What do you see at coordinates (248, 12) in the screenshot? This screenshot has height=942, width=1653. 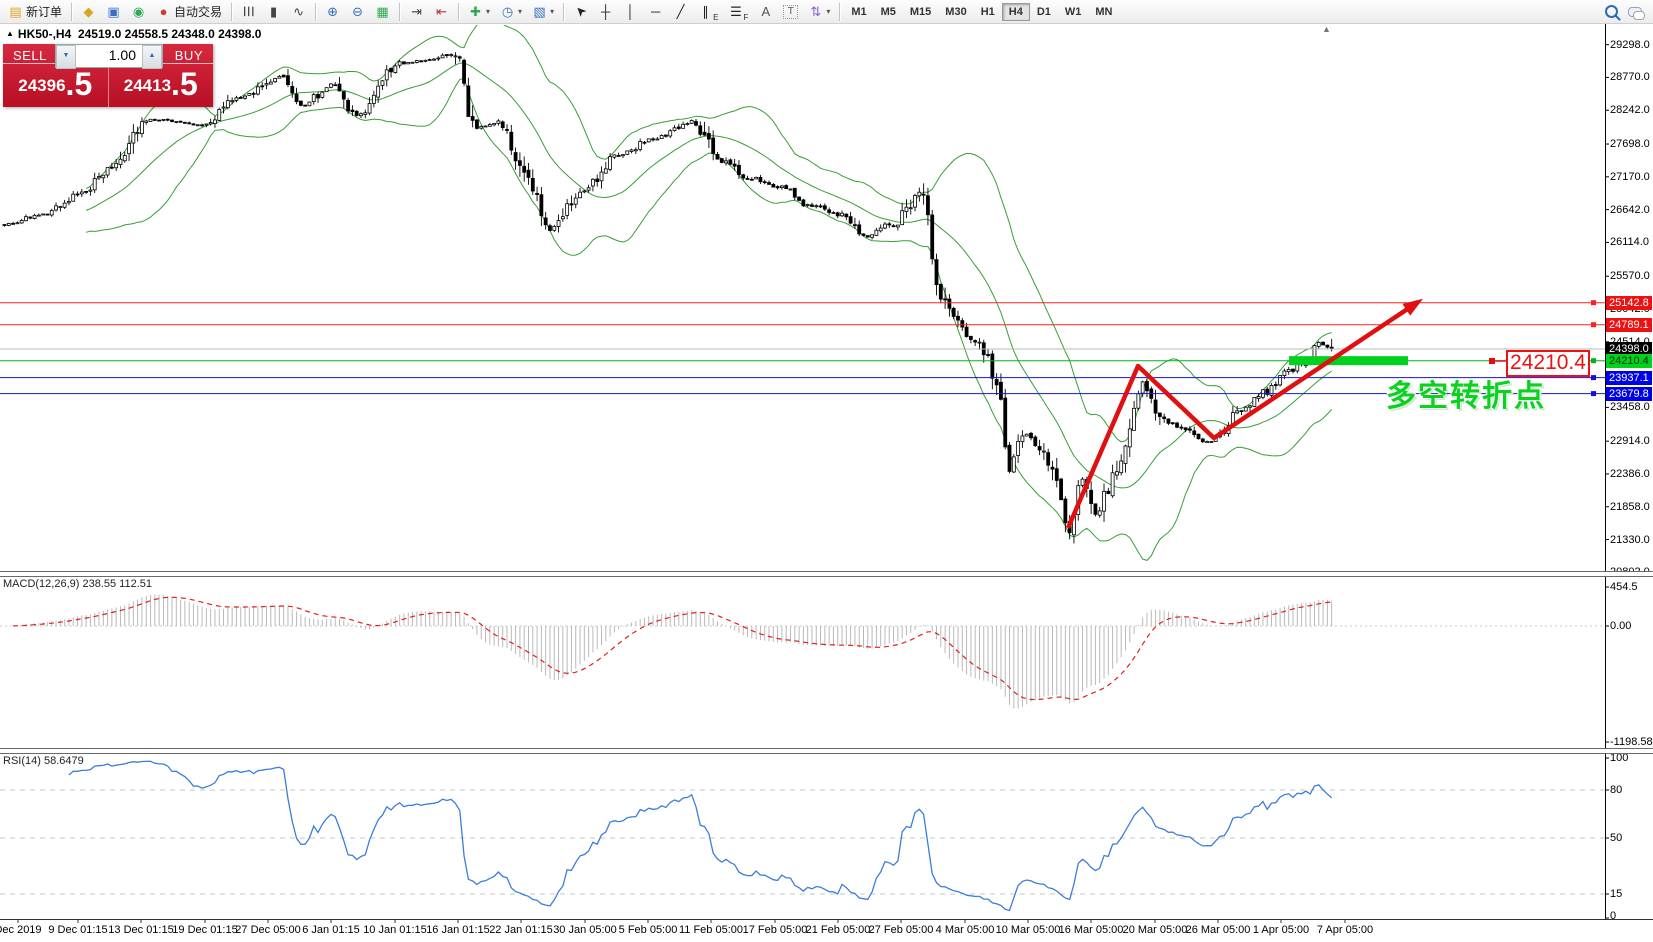 I see `bar-chart-icon-button: ☰` at bounding box center [248, 12].